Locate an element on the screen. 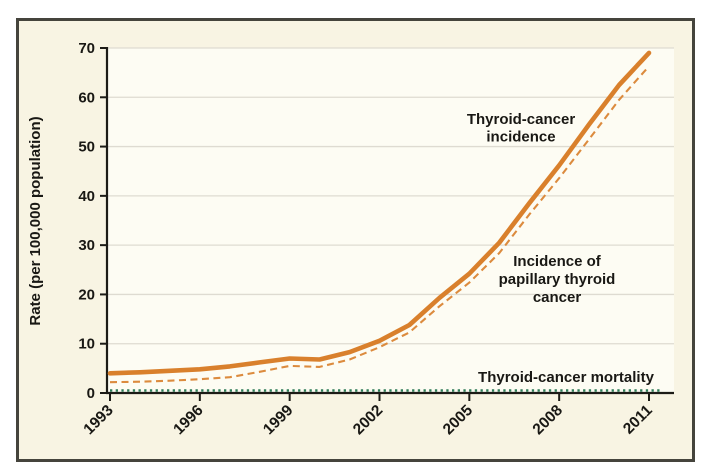 The image size is (704, 476). incidence-label: Thyroid-cancer incidence is located at coordinates (521, 128).